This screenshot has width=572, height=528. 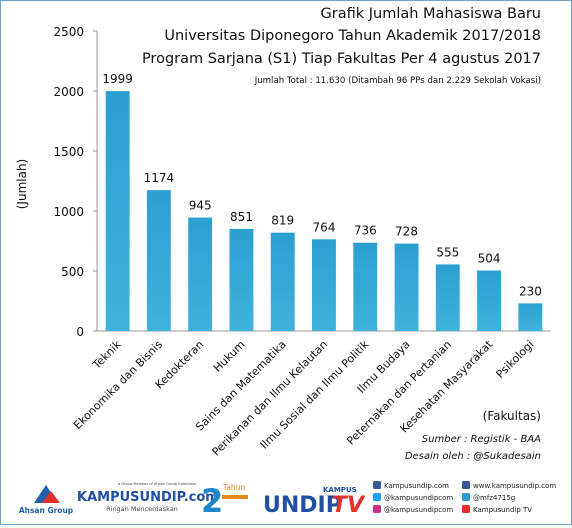 I want to click on x-tick-label: Hukum, so click(x=229, y=356).